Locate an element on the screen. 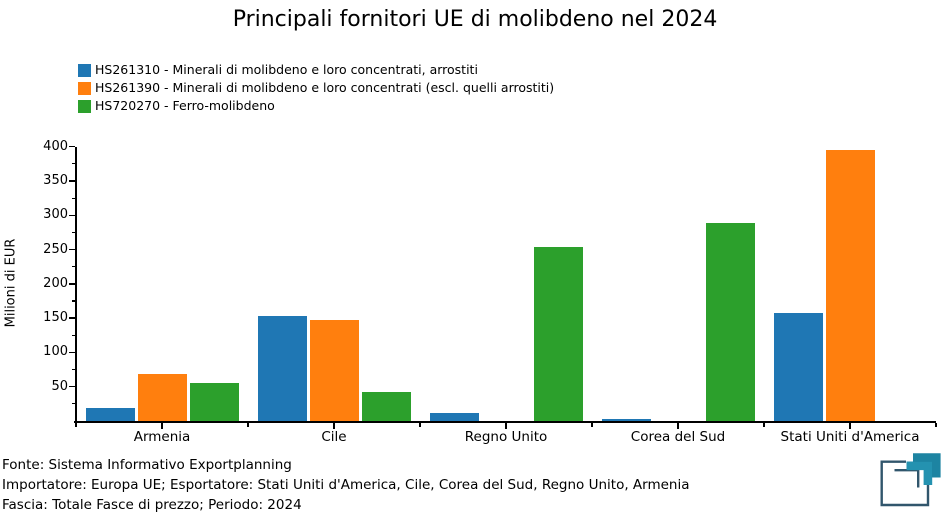 The width and height of the screenshot is (950, 520). legend-swatch-orange-icon is located at coordinates (84, 88).